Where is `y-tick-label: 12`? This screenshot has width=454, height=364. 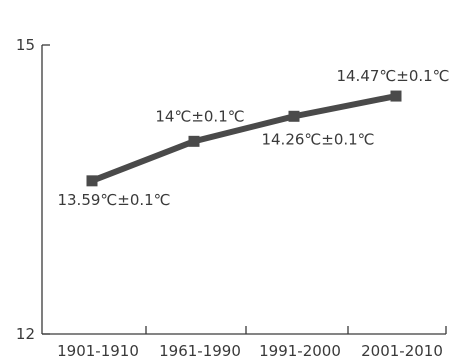 y-tick-label: 12 is located at coordinates (25, 334).